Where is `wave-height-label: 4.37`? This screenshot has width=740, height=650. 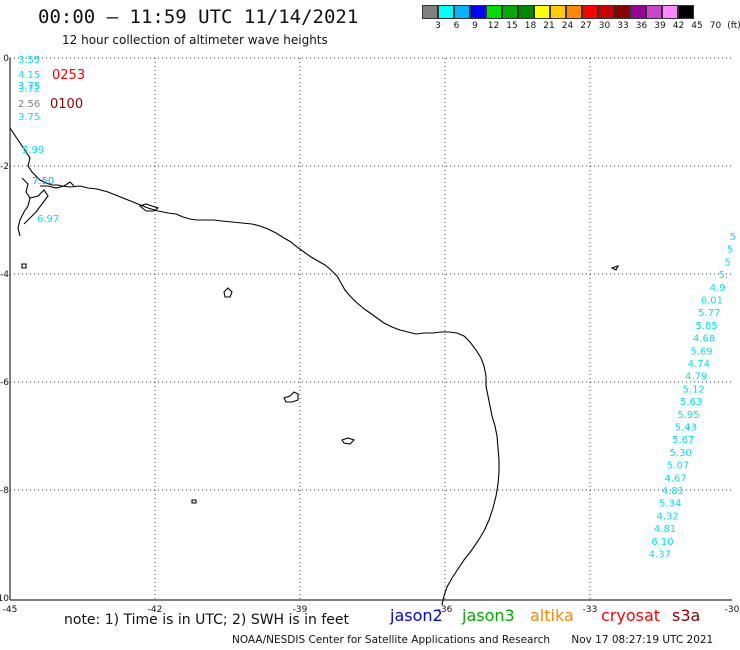
wave-height-label: 4.37 is located at coordinates (660, 555).